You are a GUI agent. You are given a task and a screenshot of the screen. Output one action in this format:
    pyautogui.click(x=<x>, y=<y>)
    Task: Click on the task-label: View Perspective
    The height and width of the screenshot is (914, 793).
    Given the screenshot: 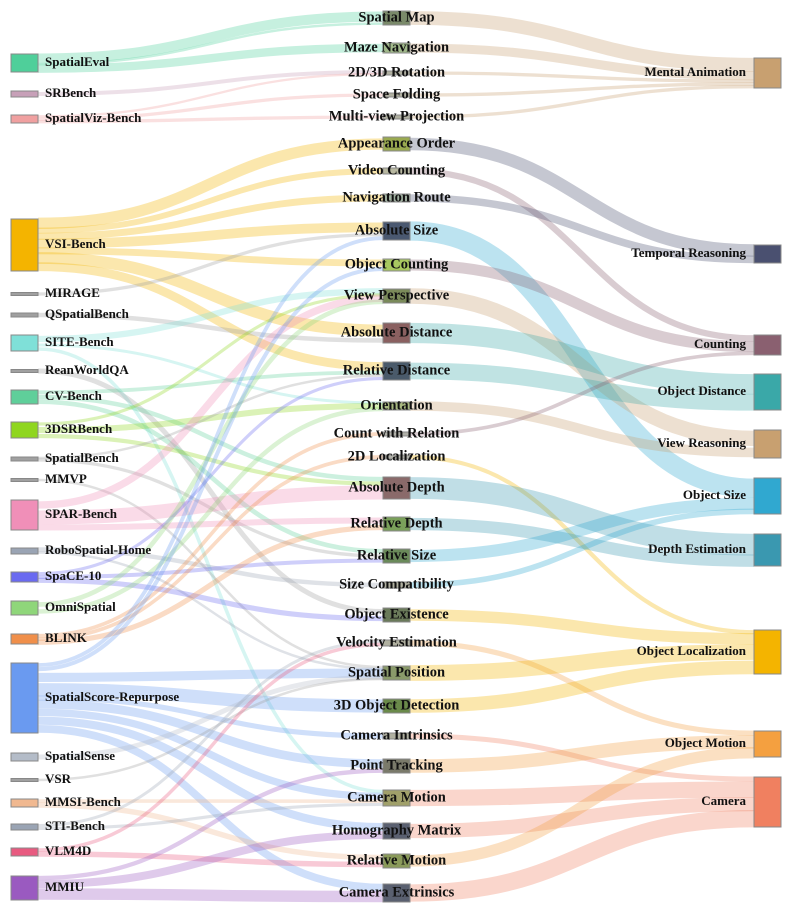 What is the action you would take?
    pyautogui.click(x=397, y=295)
    